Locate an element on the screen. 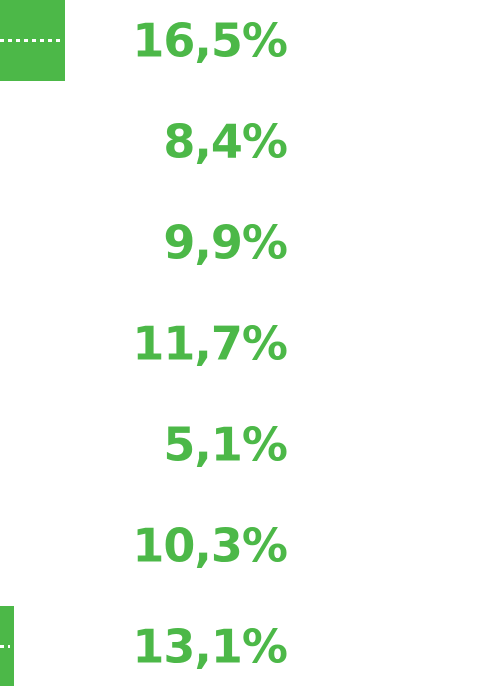 The height and width of the screenshot is (686, 500). value-label-5: 10,3% is located at coordinates (209, 546).